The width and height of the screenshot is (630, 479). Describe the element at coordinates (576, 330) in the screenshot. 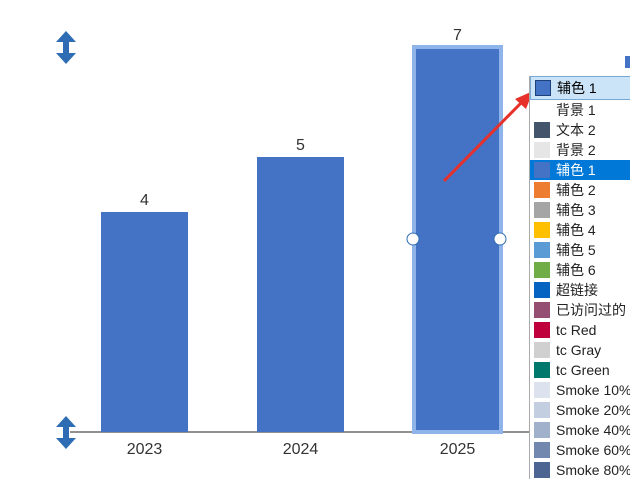

I see `option-label: tc Red` at that location.